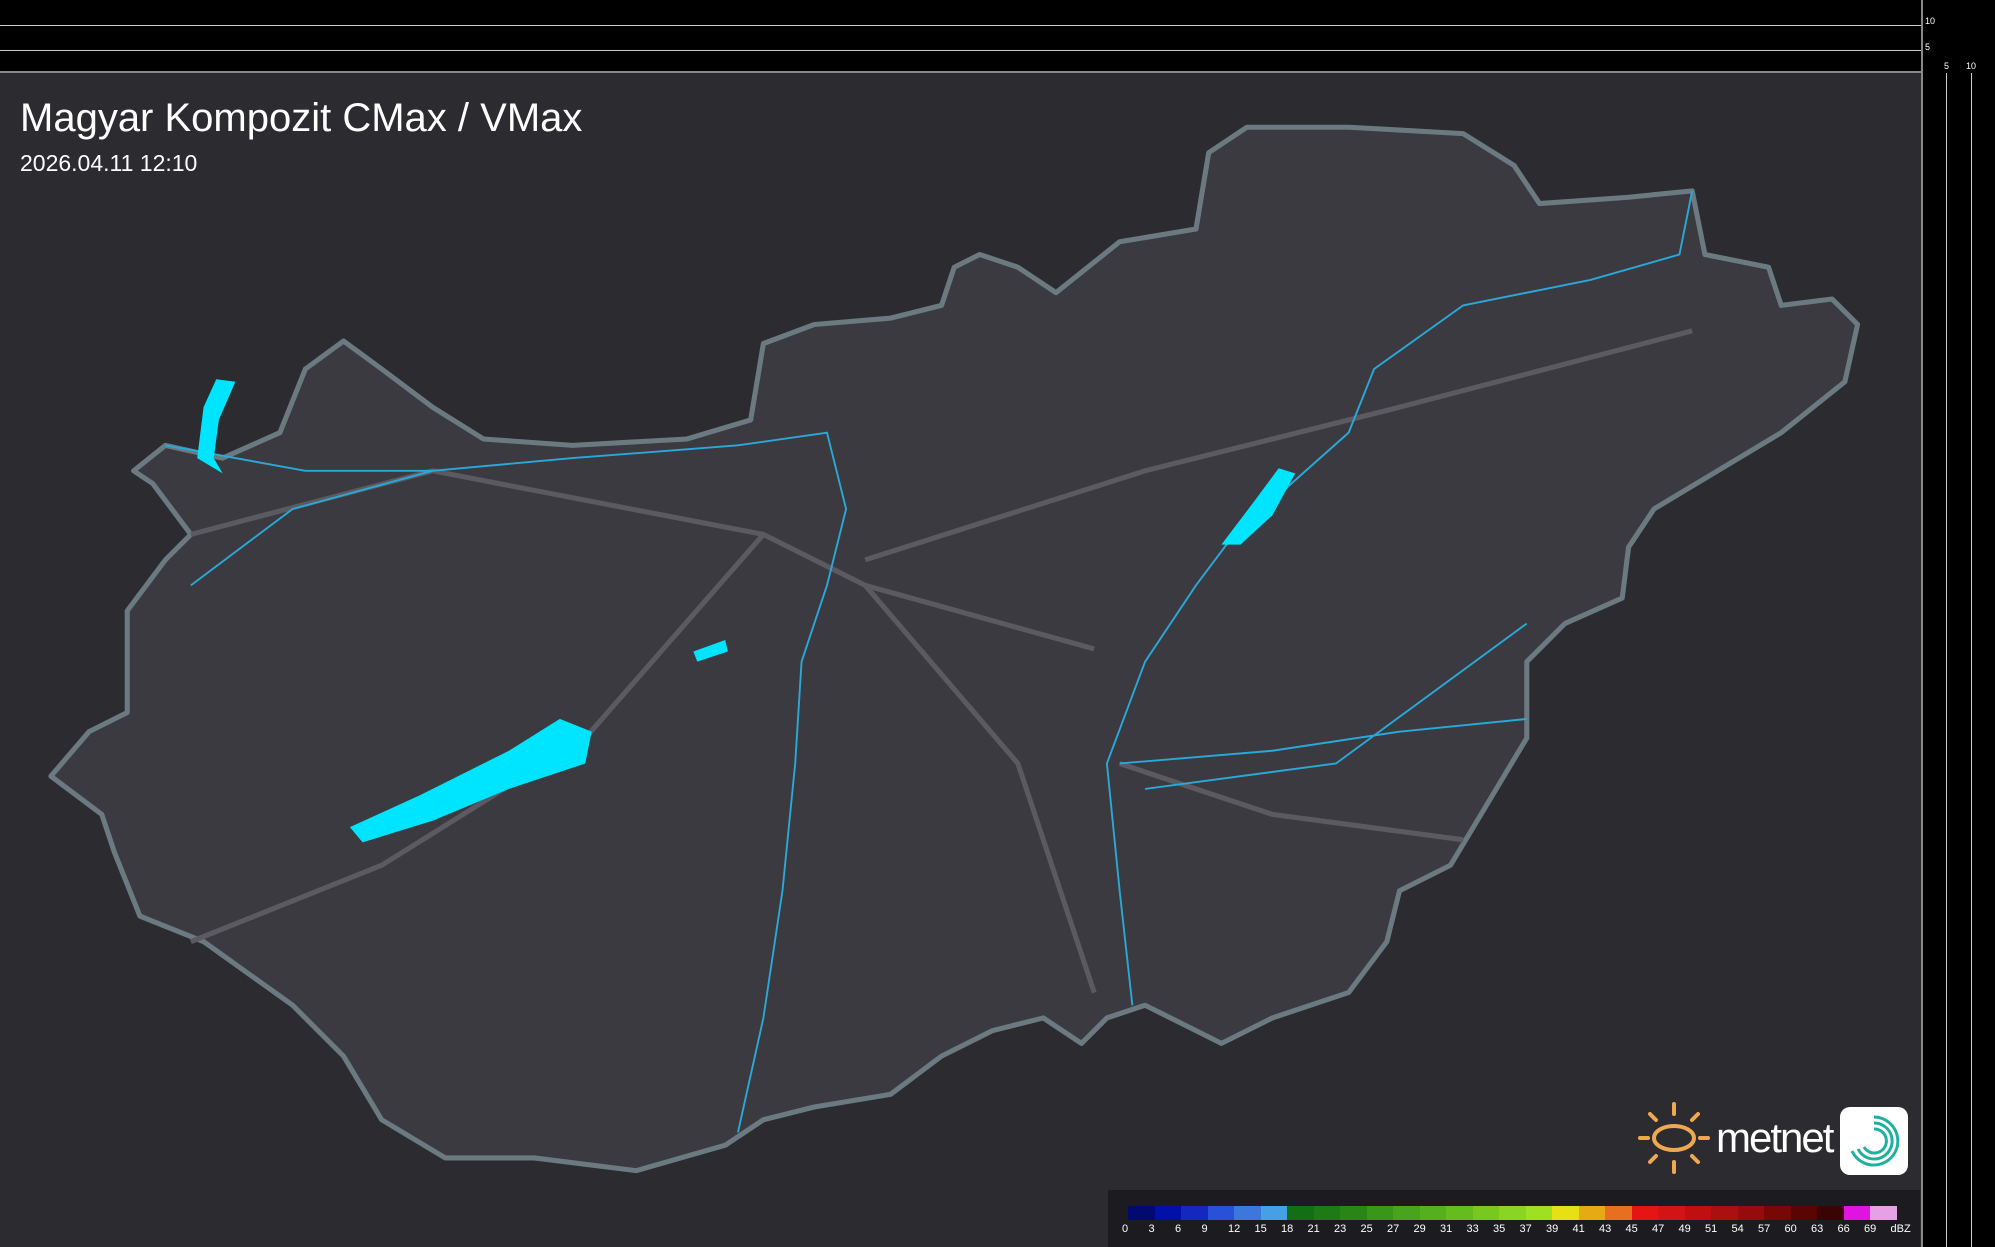  I want to click on app-icon, so click(1874, 1141).